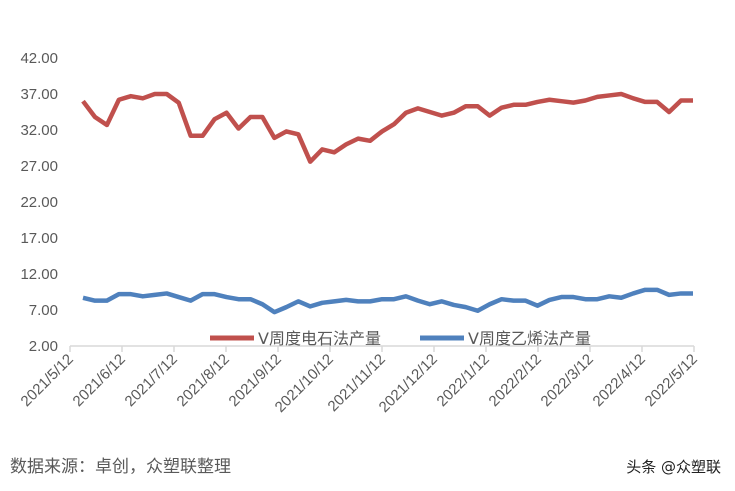 The height and width of the screenshot is (491, 735). What do you see at coordinates (567, 380) in the screenshot?
I see `x-tick-label: 2022/3/12` at bounding box center [567, 380].